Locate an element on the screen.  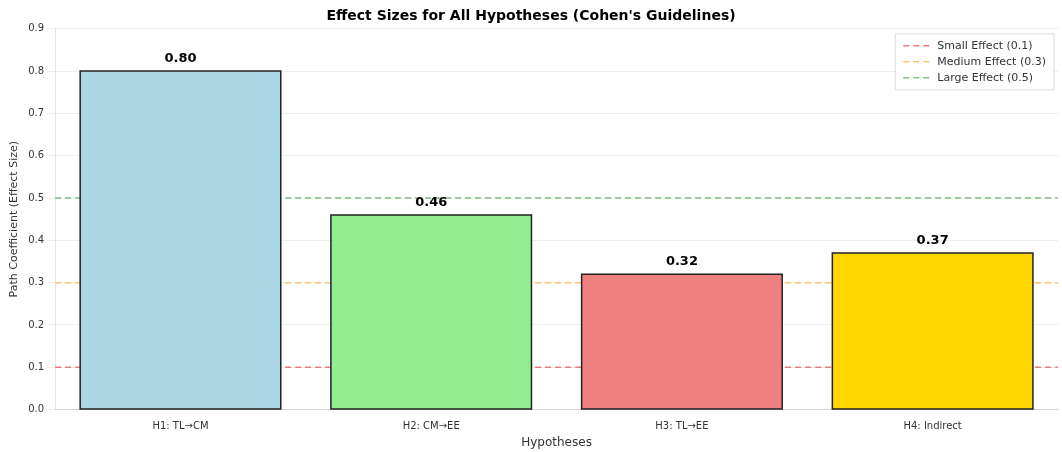
y-tick-label: 0.1 is located at coordinates (36, 366).